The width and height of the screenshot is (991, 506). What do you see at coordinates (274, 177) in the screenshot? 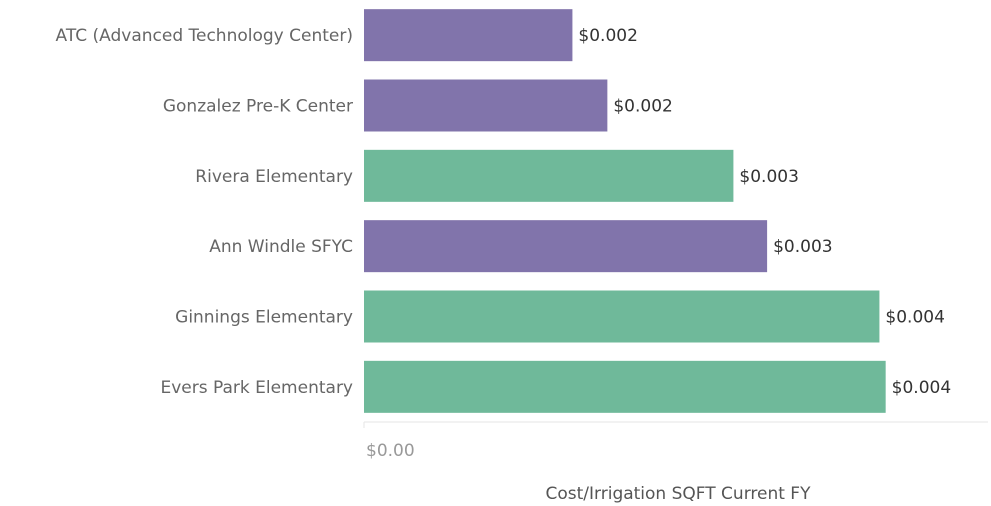
I see `y-tick-label: Rivera Elementary` at bounding box center [274, 177].